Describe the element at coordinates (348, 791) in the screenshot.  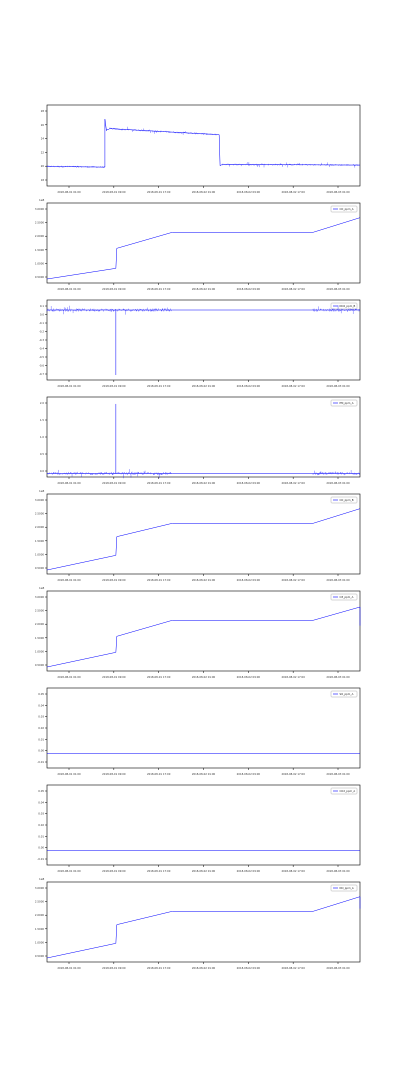
I see `legend-label: CO2_ppm_A` at that location.